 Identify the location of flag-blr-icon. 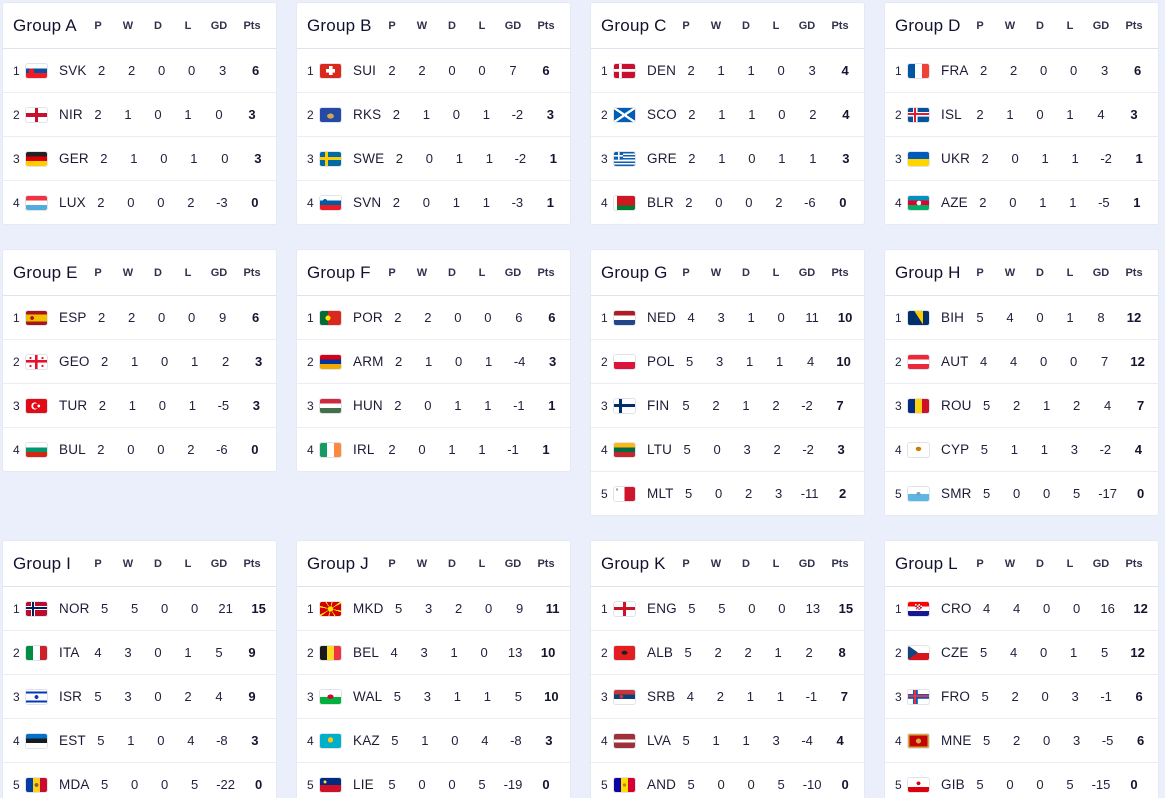
(624, 202).